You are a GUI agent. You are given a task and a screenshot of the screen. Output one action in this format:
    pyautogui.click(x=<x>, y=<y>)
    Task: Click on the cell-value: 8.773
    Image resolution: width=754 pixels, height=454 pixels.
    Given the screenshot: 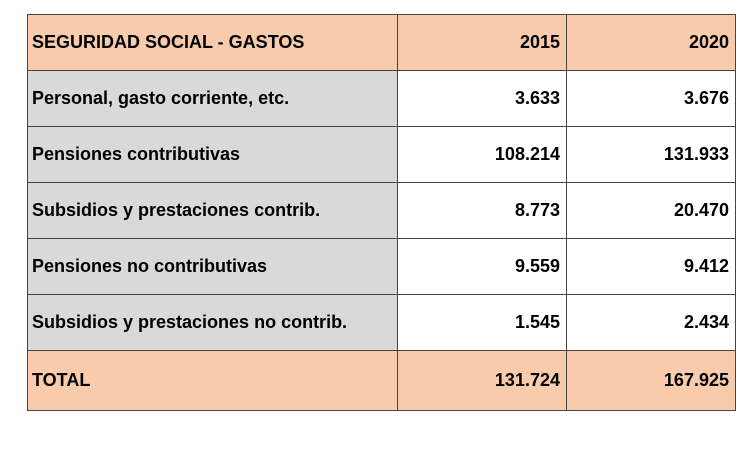 What is the action you would take?
    pyautogui.click(x=482, y=210)
    